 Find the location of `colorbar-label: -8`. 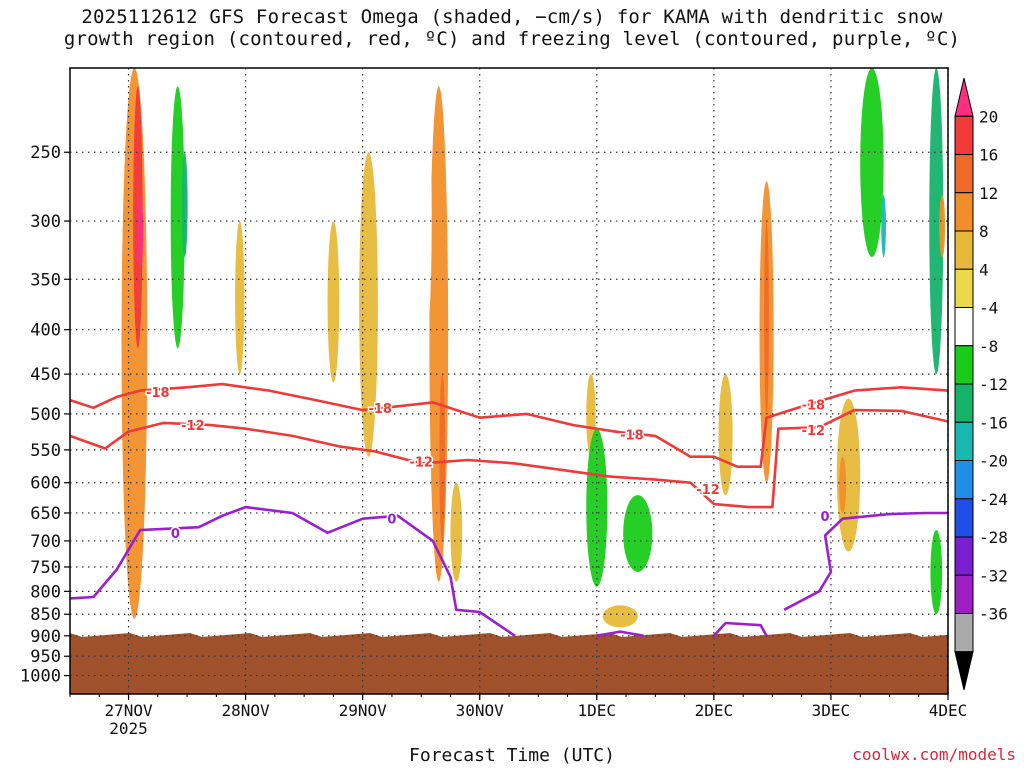

colorbar-label: -8 is located at coordinates (988, 346).